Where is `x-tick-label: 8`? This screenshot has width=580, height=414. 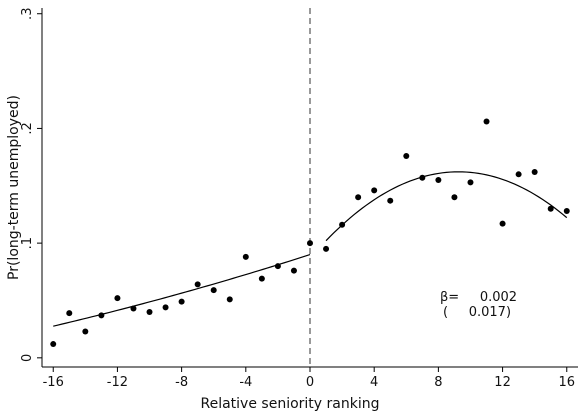
x-tick-label: 8 is located at coordinates (438, 382).